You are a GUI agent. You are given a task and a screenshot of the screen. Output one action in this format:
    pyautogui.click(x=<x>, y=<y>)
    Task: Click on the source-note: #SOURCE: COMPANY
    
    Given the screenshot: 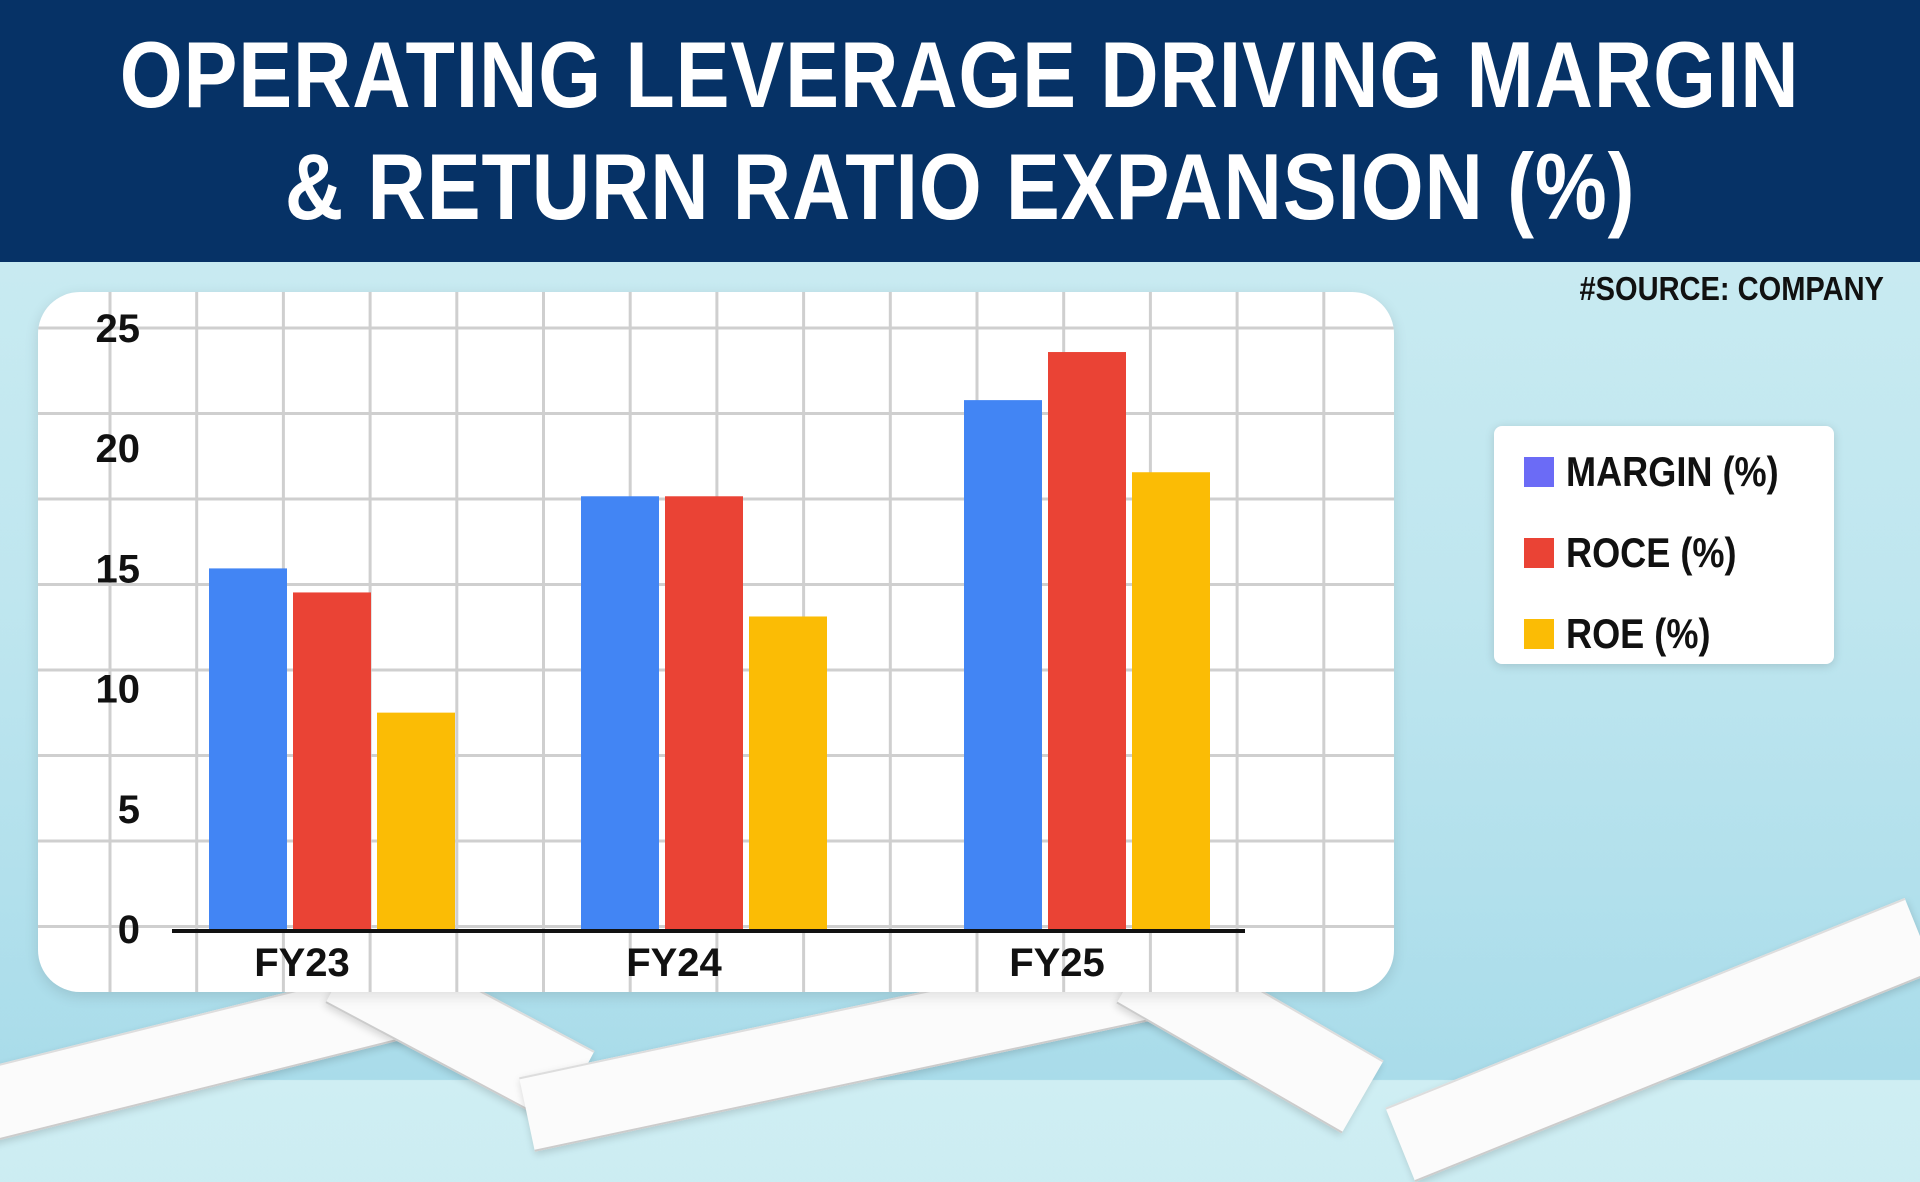 What is the action you would take?
    pyautogui.click(x=1731, y=288)
    